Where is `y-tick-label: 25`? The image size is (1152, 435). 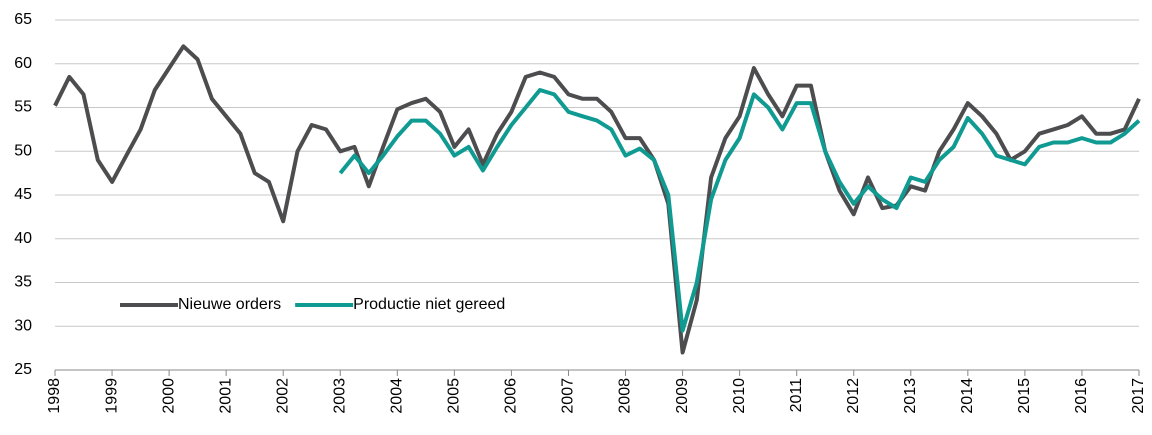 y-tick-label: 25 is located at coordinates (23, 369).